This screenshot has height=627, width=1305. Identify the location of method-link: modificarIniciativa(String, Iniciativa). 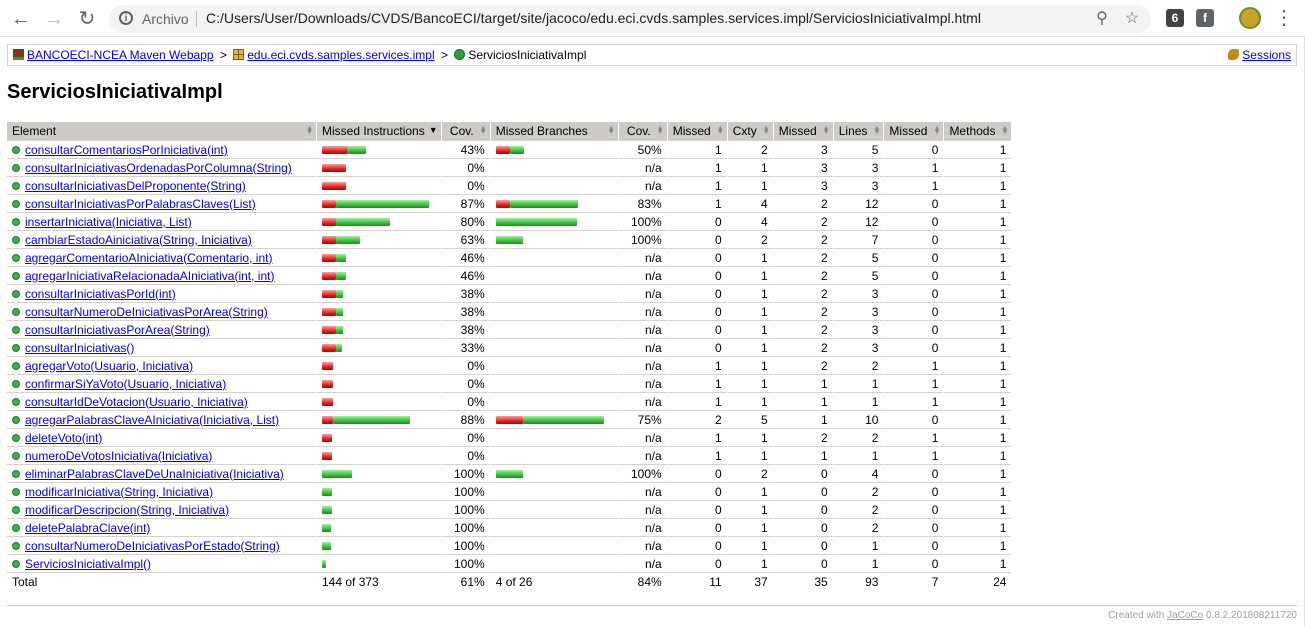
(119, 491).